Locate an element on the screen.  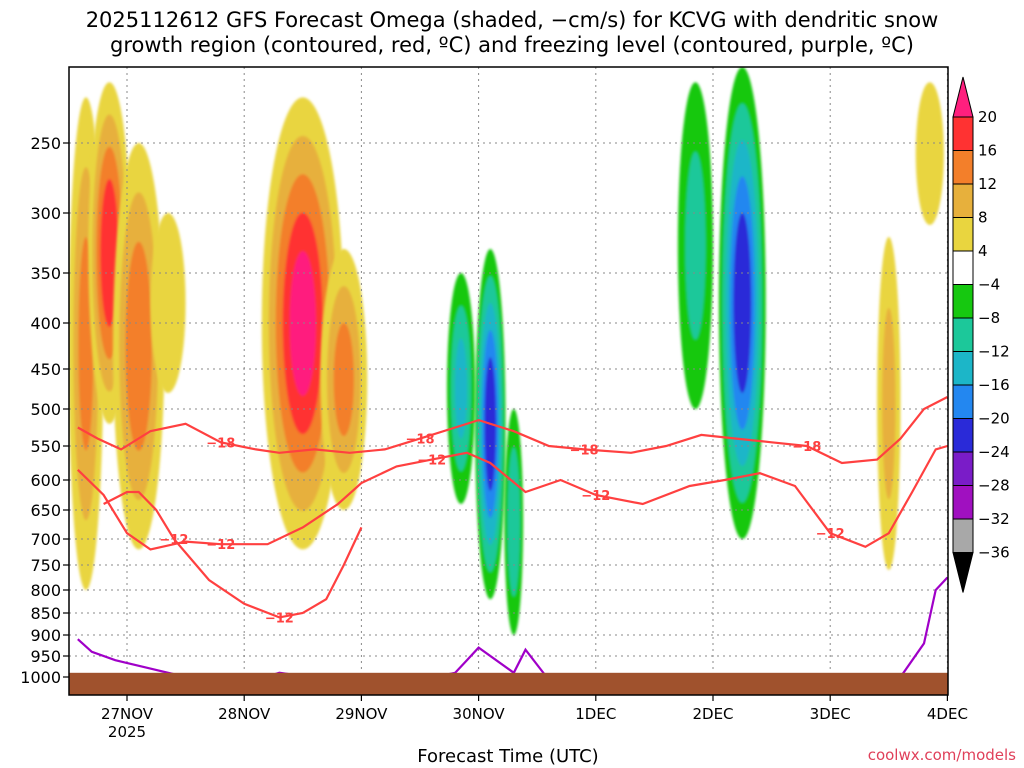
y-tick-label: 850 is located at coordinates (45, 613).